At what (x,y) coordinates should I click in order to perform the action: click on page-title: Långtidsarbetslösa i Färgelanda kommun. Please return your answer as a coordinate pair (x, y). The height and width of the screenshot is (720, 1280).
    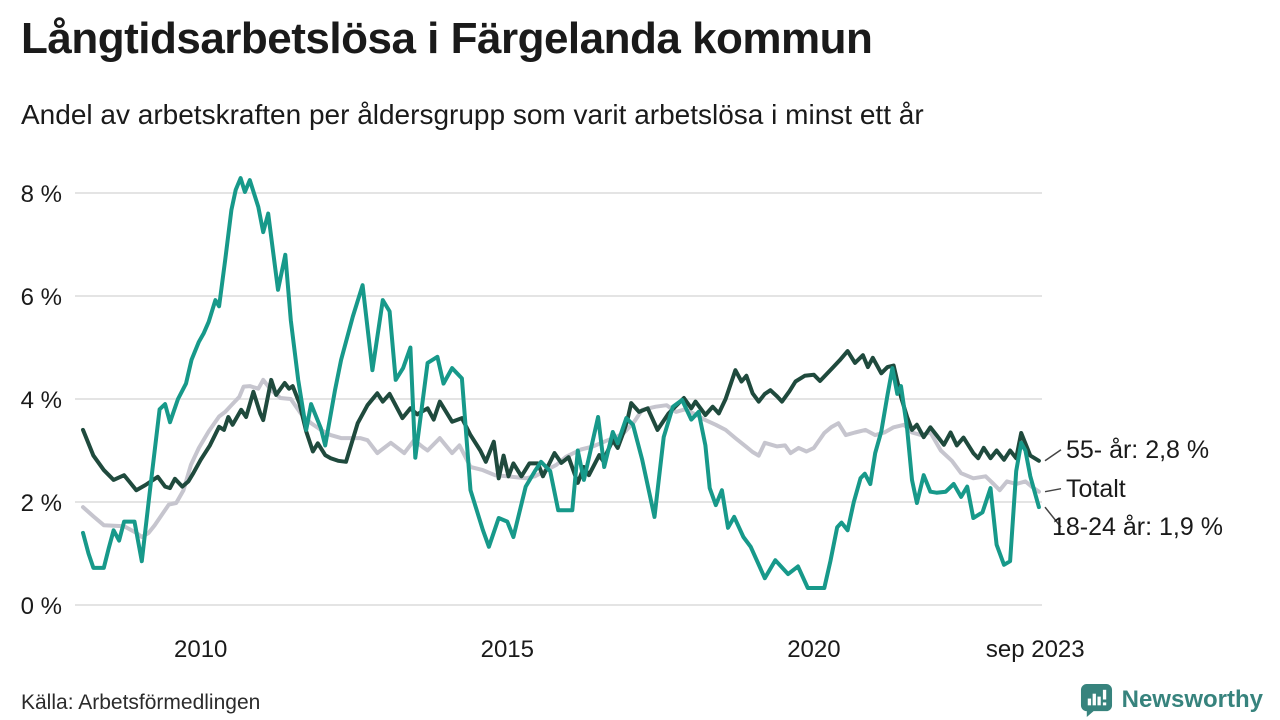
    Looking at the image, I should click on (447, 38).